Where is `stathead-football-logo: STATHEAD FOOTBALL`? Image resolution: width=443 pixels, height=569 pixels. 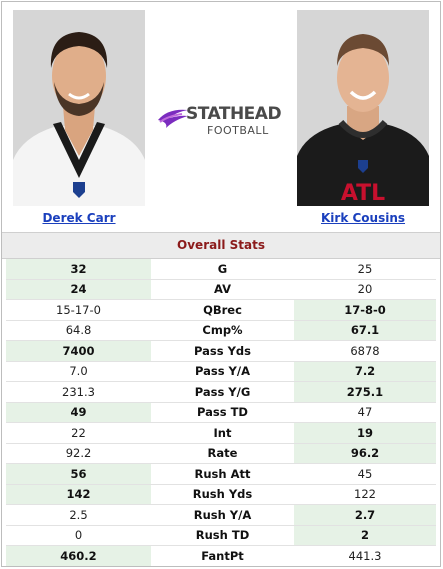
stathead-football-logo: STATHEAD FOOTBALL is located at coordinates (223, 120).